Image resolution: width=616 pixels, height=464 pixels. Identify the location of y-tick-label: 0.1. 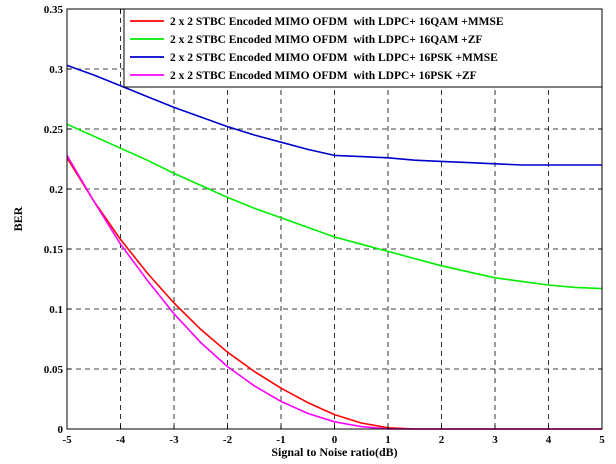
(56, 310).